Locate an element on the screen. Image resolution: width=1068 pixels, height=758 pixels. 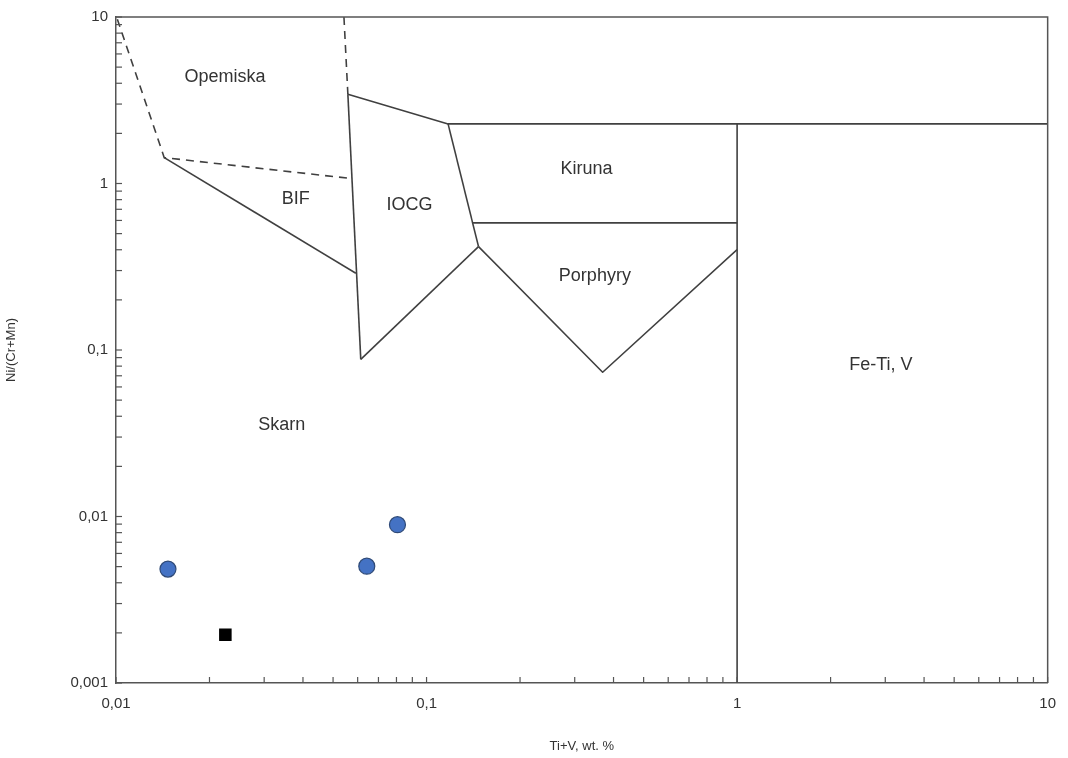
x-tick-label: 0,1 is located at coordinates (426, 703).